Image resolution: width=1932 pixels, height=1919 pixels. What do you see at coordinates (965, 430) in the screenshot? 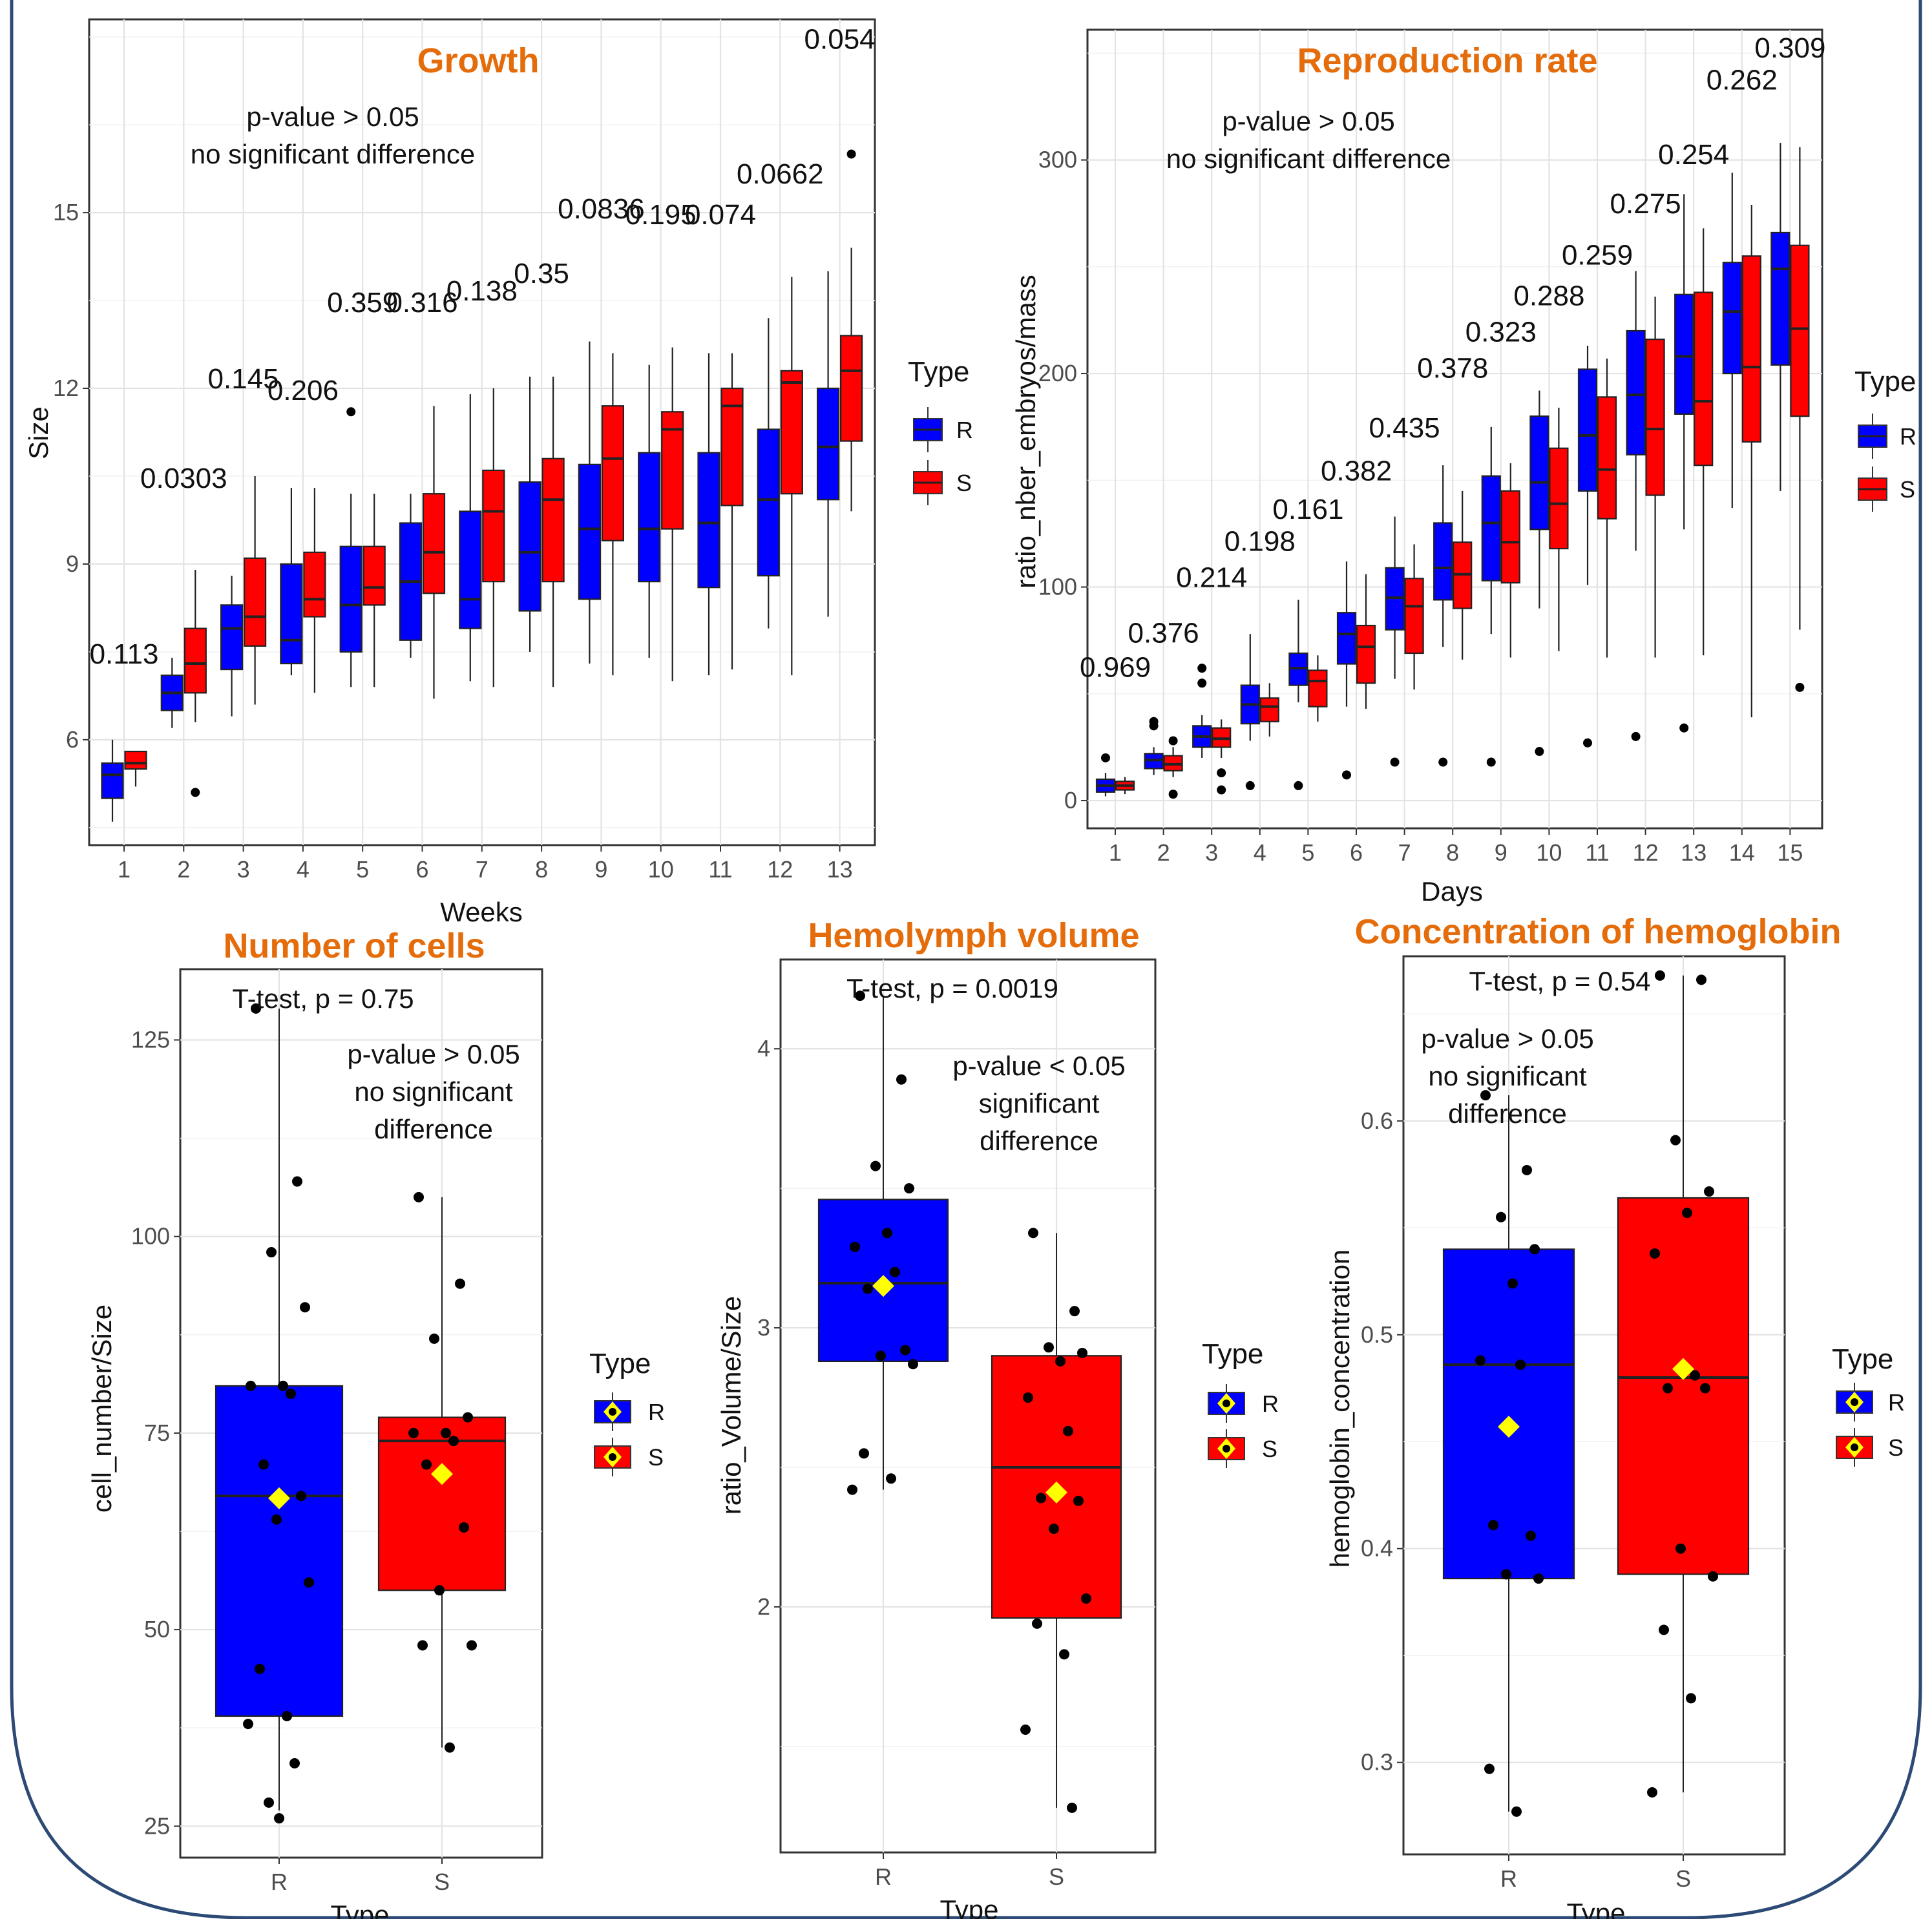
I see `growth-legend-label-r: R` at bounding box center [965, 430].